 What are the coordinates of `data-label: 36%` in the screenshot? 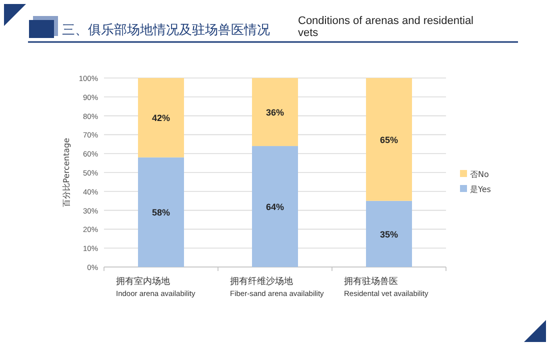 It's located at (275, 113).